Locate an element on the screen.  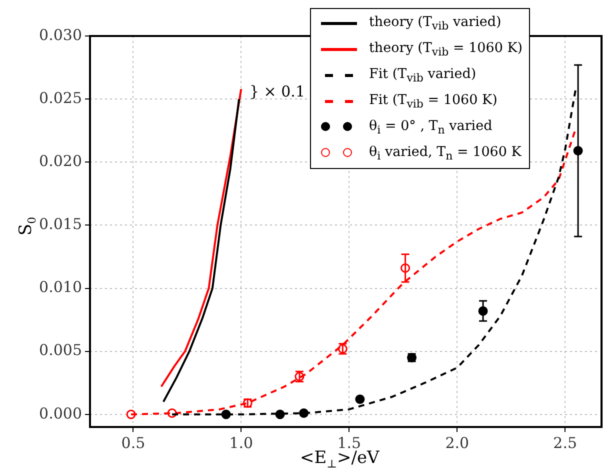
y-tick-label: 0.015 is located at coordinates (60, 224).